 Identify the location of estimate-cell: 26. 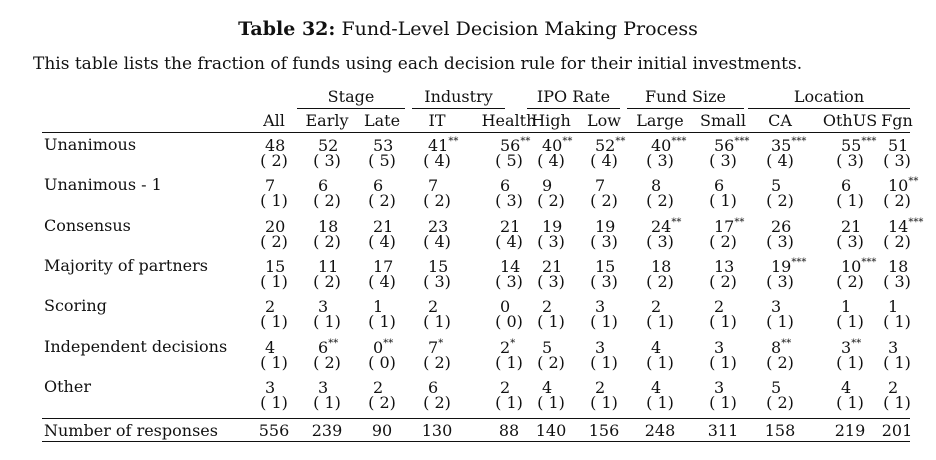
(781, 226).